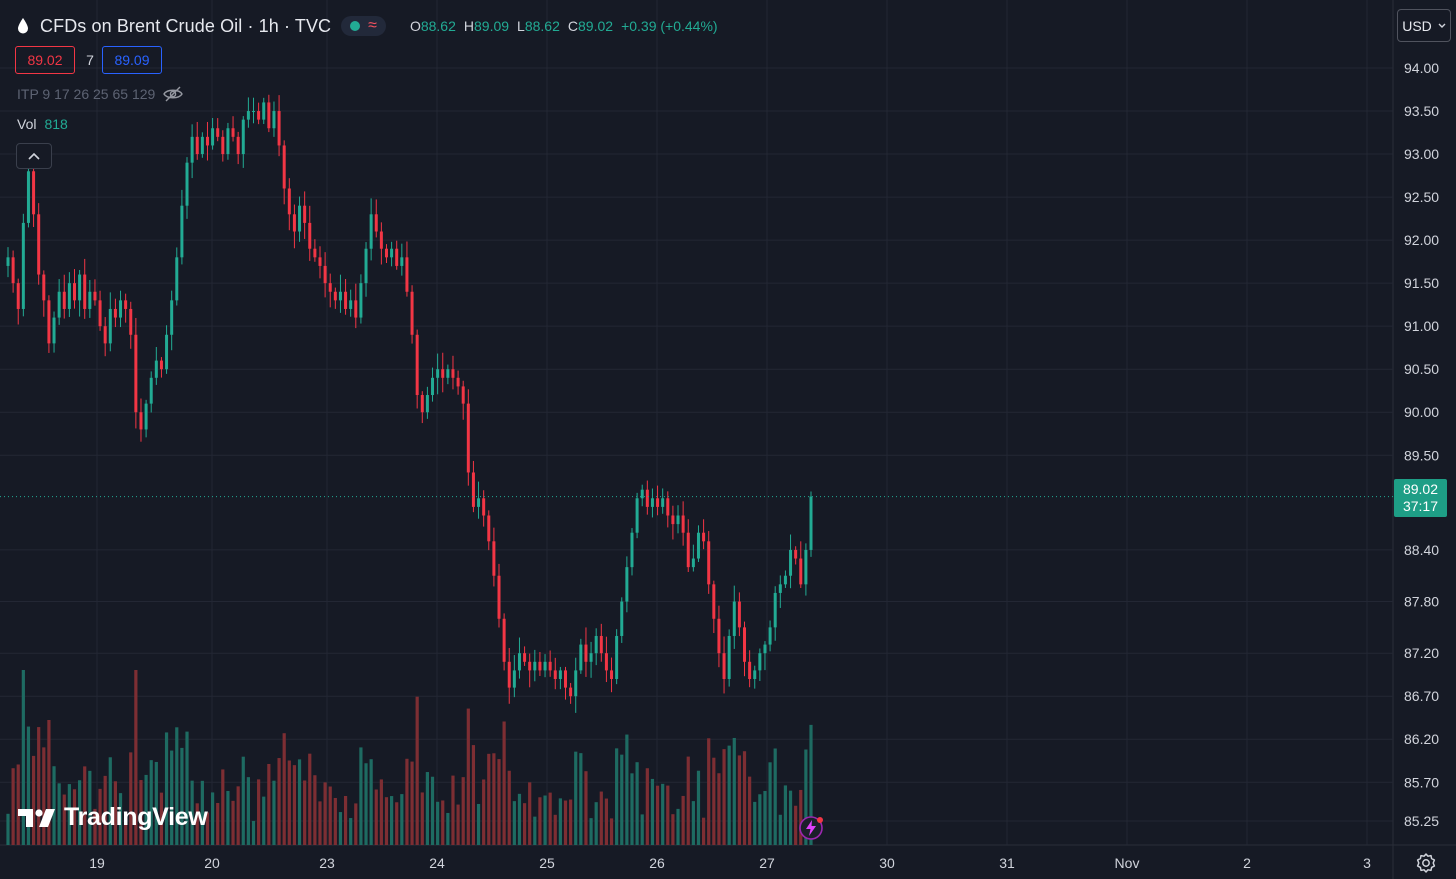 Image resolution: width=1456 pixels, height=879 pixels. Describe the element at coordinates (90, 60) in the screenshot. I see `spread-value: 7` at that location.